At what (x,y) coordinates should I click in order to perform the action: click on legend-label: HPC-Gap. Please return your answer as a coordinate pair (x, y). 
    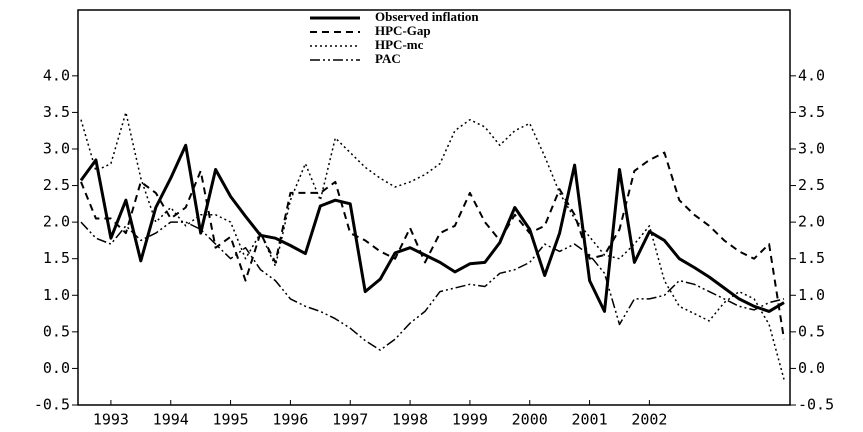
    Looking at the image, I should click on (403, 30).